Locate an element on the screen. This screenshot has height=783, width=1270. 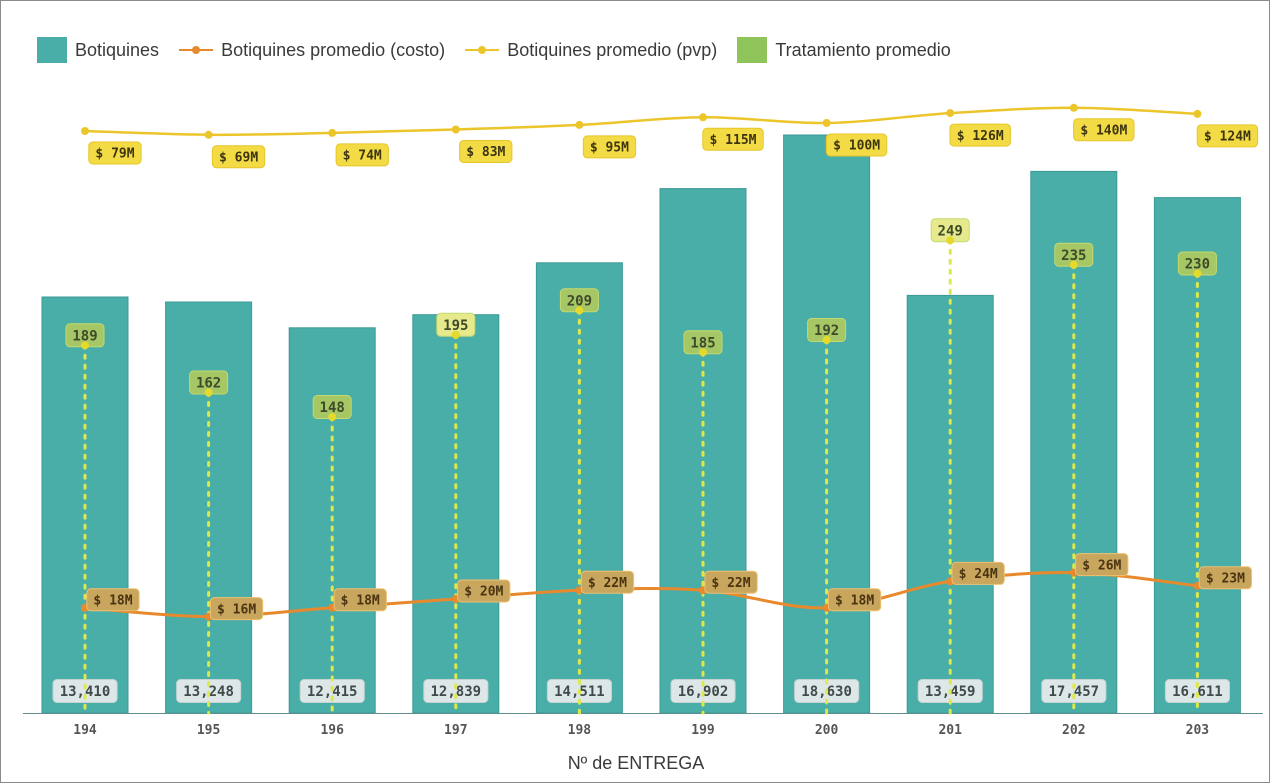
costo-label-197: $ 20M is located at coordinates (483, 592).